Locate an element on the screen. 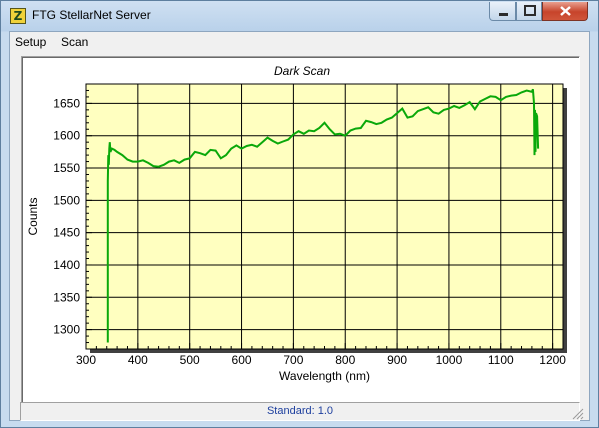  x-tick-label: 800 is located at coordinates (345, 360).